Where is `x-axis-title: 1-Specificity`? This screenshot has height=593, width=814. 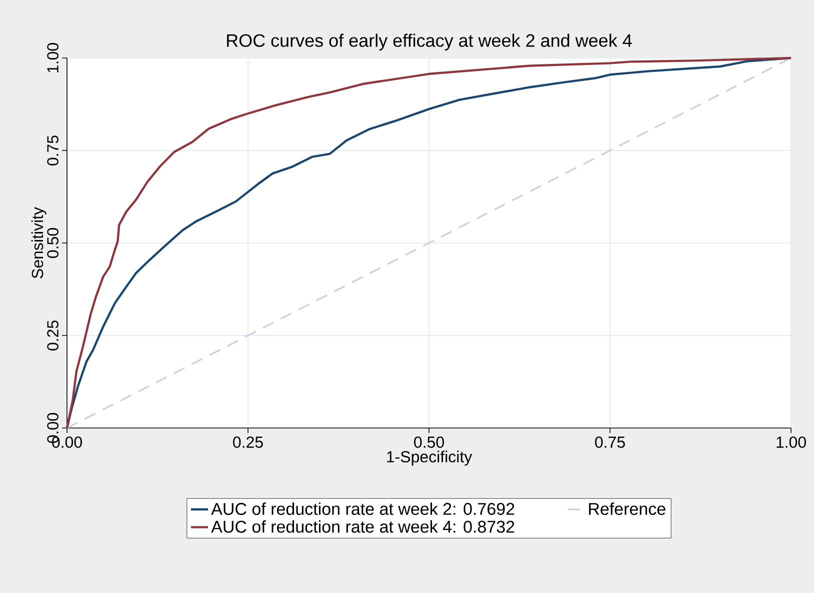 x-axis-title: 1-Specificity is located at coordinates (429, 458).